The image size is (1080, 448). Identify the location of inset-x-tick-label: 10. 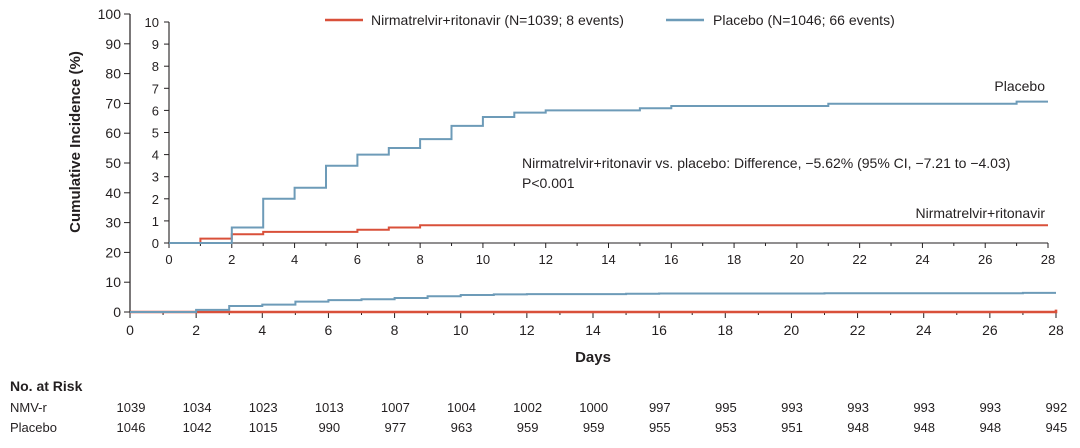
(483, 259).